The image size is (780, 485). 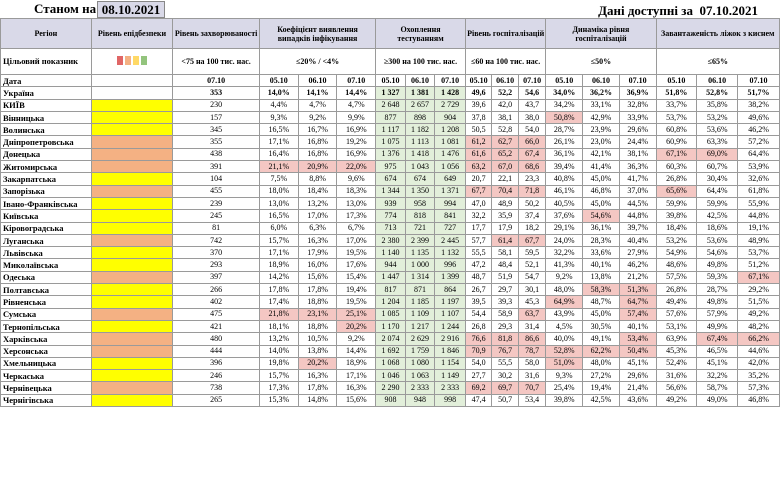 What do you see at coordinates (505, 33) in the screenshot?
I see `col-hospitalization: Рівень госпіталізацій` at bounding box center [505, 33].